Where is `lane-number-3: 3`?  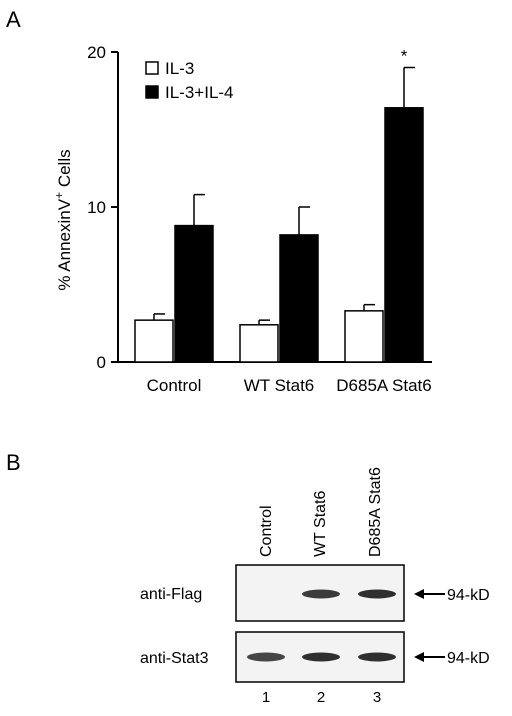 lane-number-3: 3 is located at coordinates (377, 697).